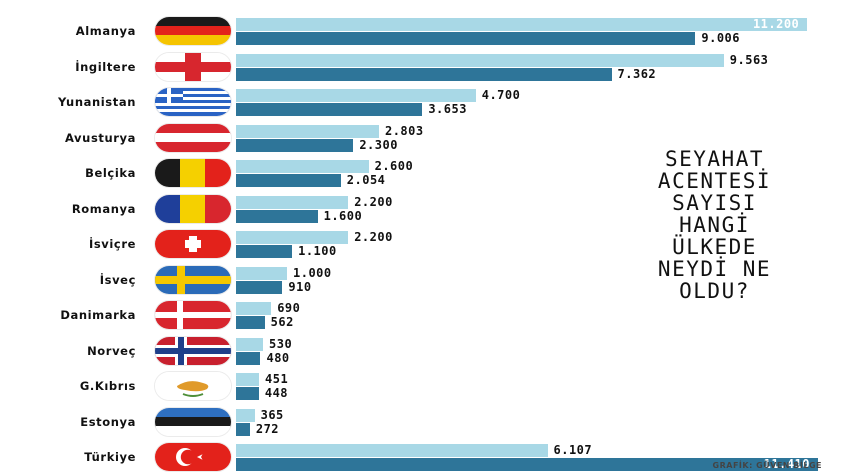 The height and width of the screenshot is (475, 850). I want to click on austria-flag-icon, so click(193, 137).